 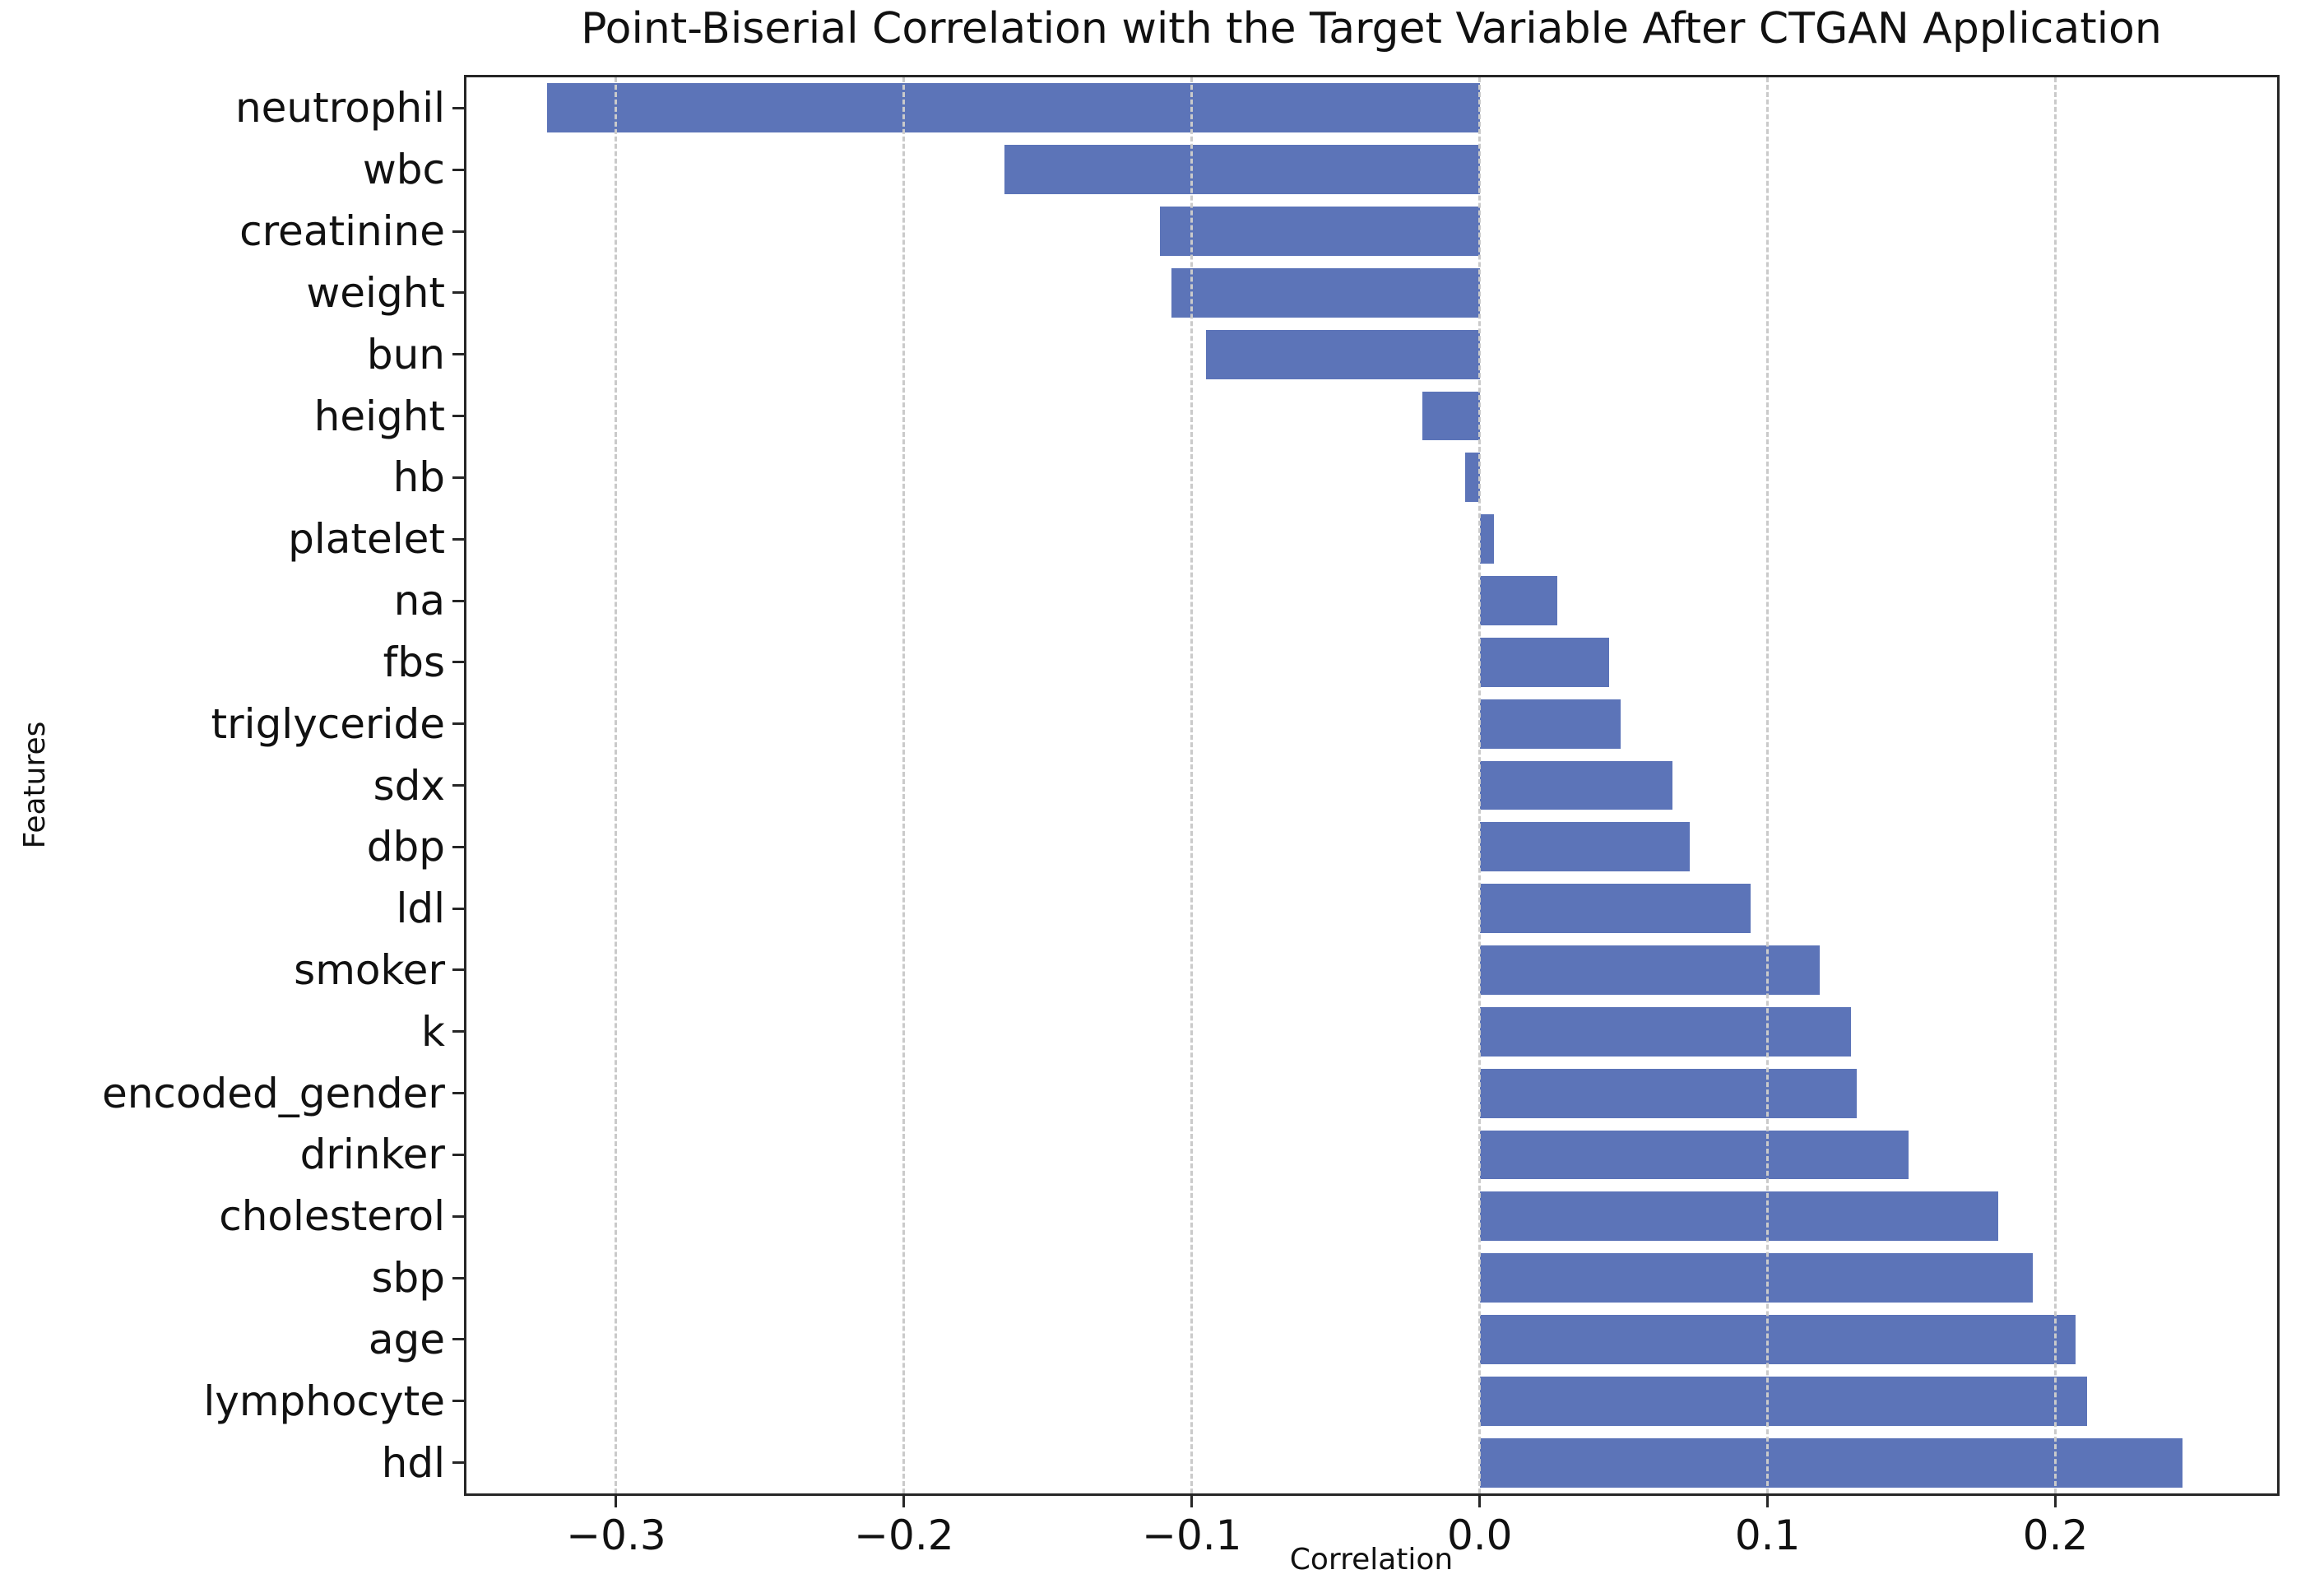 I want to click on gridline-x-0.2, so click(x=2055, y=785).